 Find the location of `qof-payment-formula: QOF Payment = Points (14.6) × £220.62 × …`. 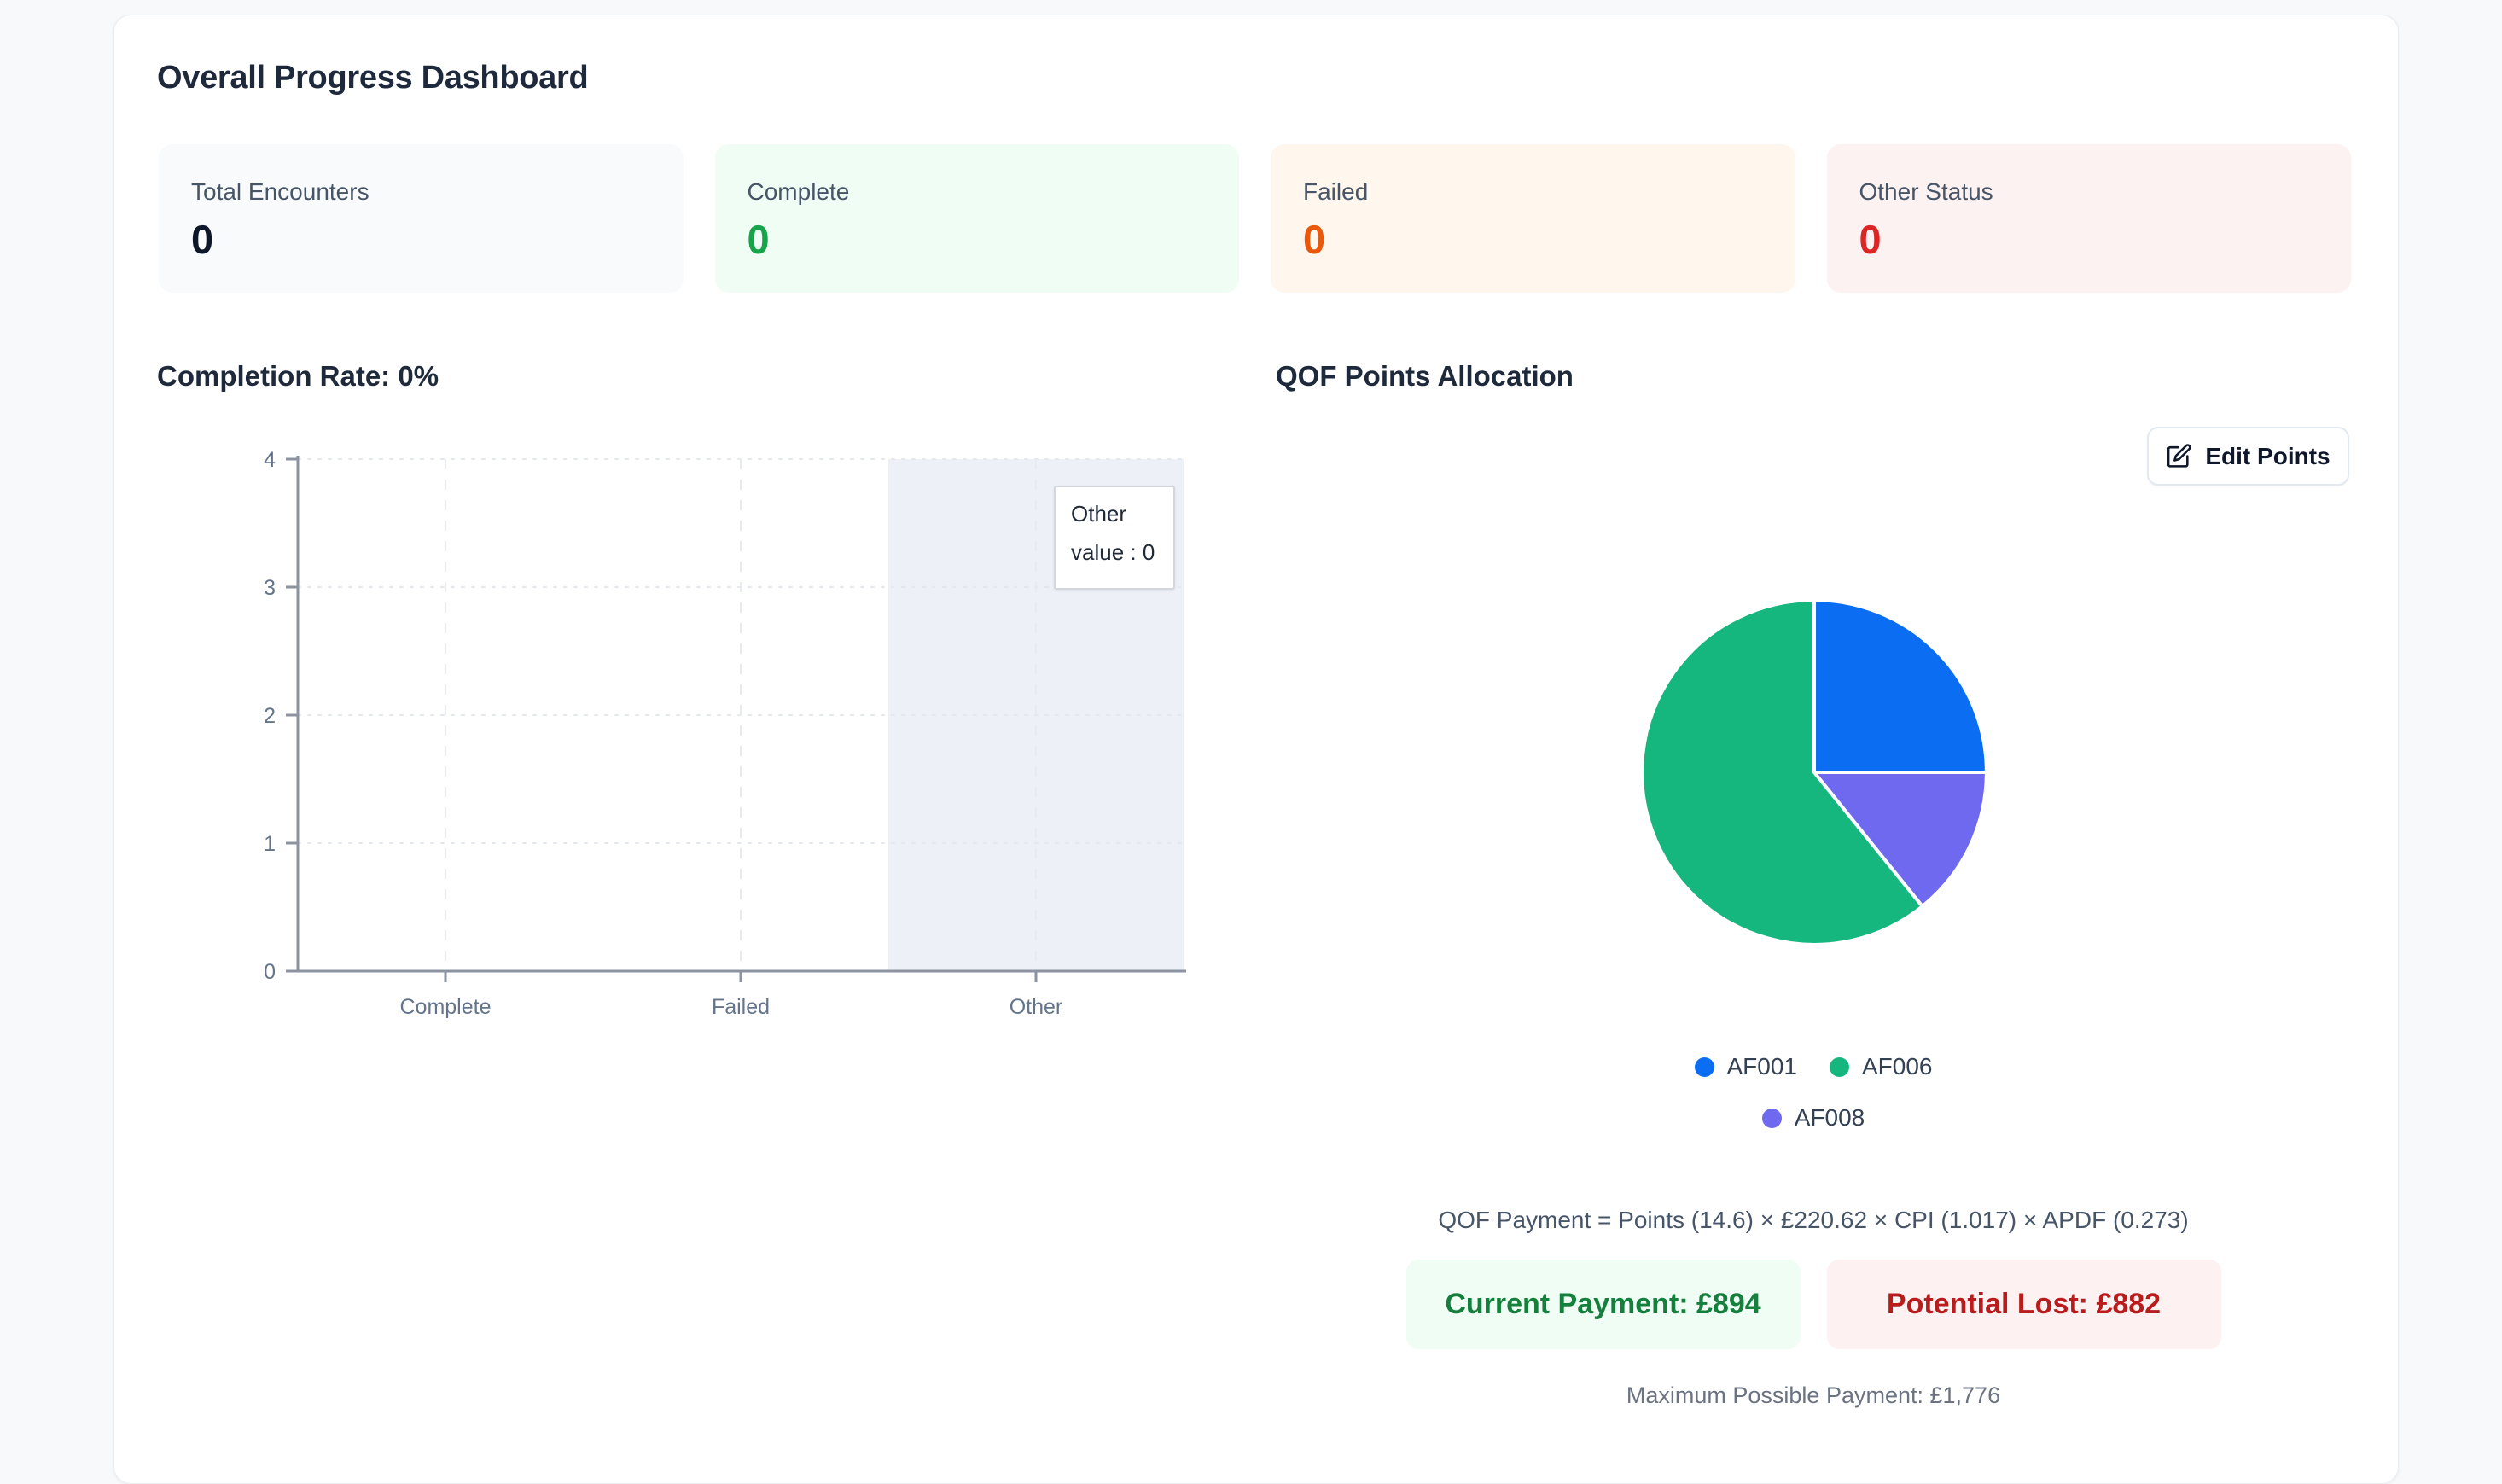

qof-payment-formula: QOF Payment = Points (14.6) × £220.62 × … is located at coordinates (1813, 1220).